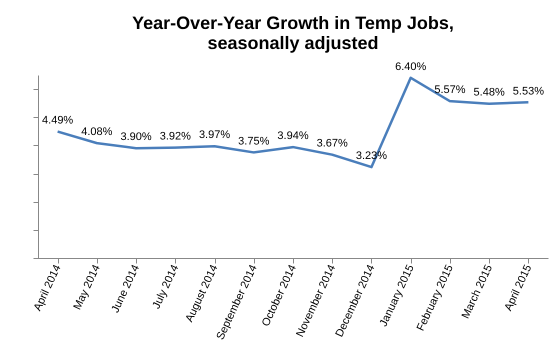  Describe the element at coordinates (254, 141) in the screenshot. I see `data-label: 3.75%` at that location.